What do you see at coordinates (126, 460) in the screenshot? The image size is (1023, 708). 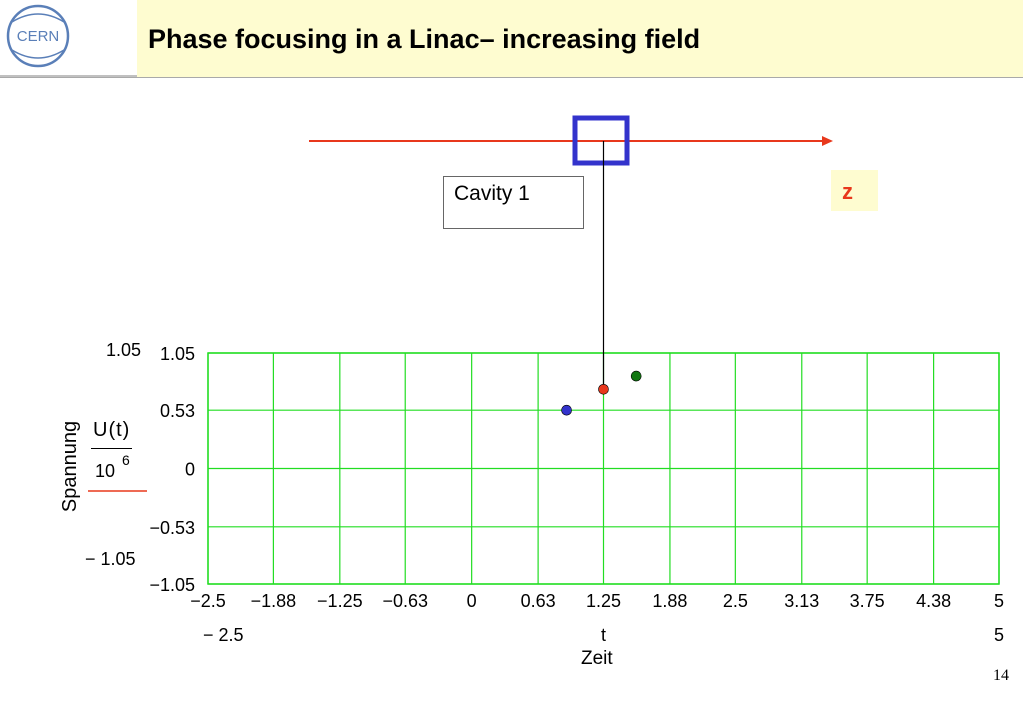 I see `ylabel-exponent: 6` at bounding box center [126, 460].